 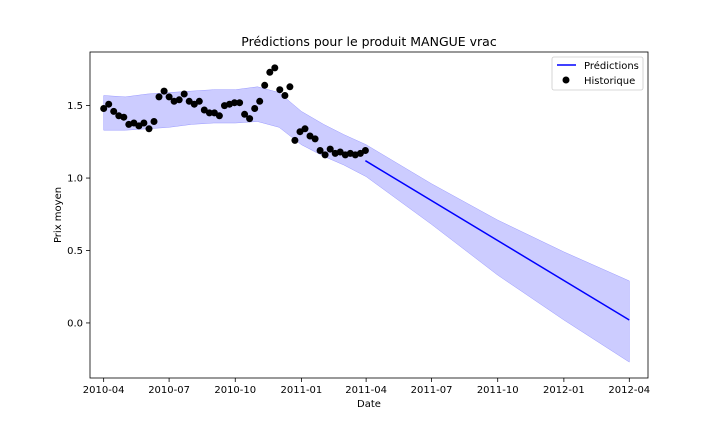 I want to click on y-axis-label: Prix moyen, so click(x=58, y=215).